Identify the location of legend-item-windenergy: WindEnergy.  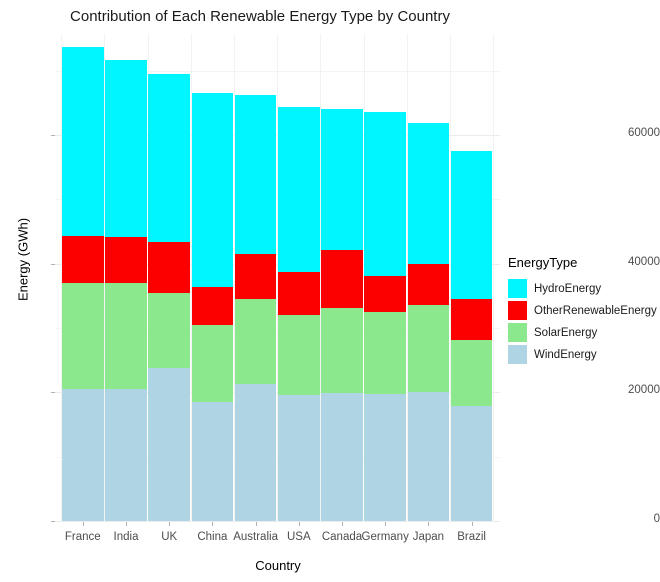
(582, 354).